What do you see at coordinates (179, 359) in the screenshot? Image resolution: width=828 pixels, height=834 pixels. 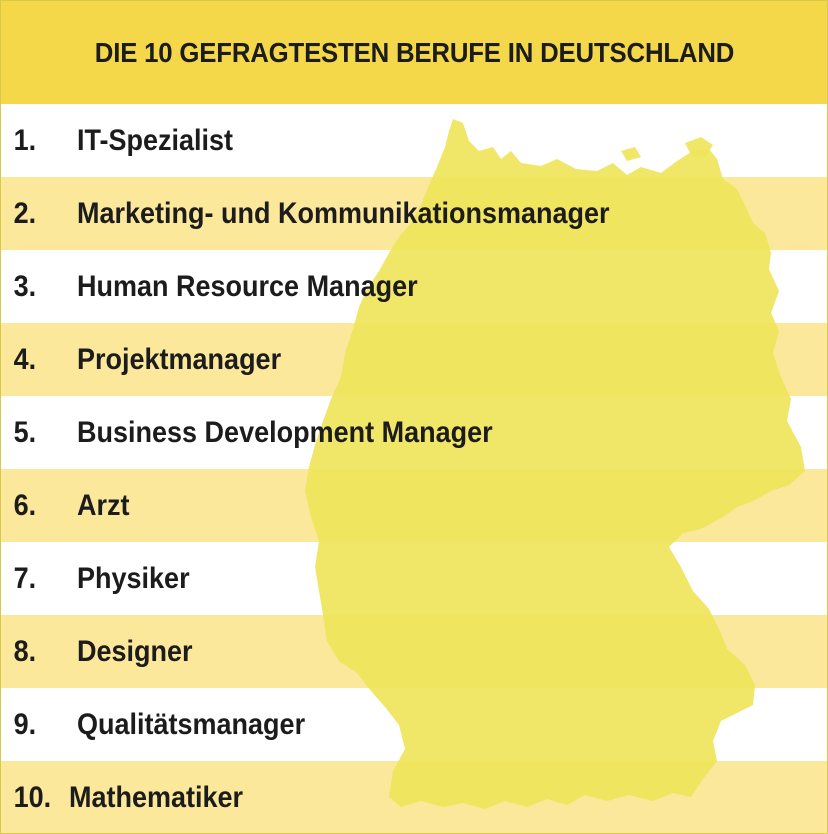 I see `job-title: Projektmanager` at bounding box center [179, 359].